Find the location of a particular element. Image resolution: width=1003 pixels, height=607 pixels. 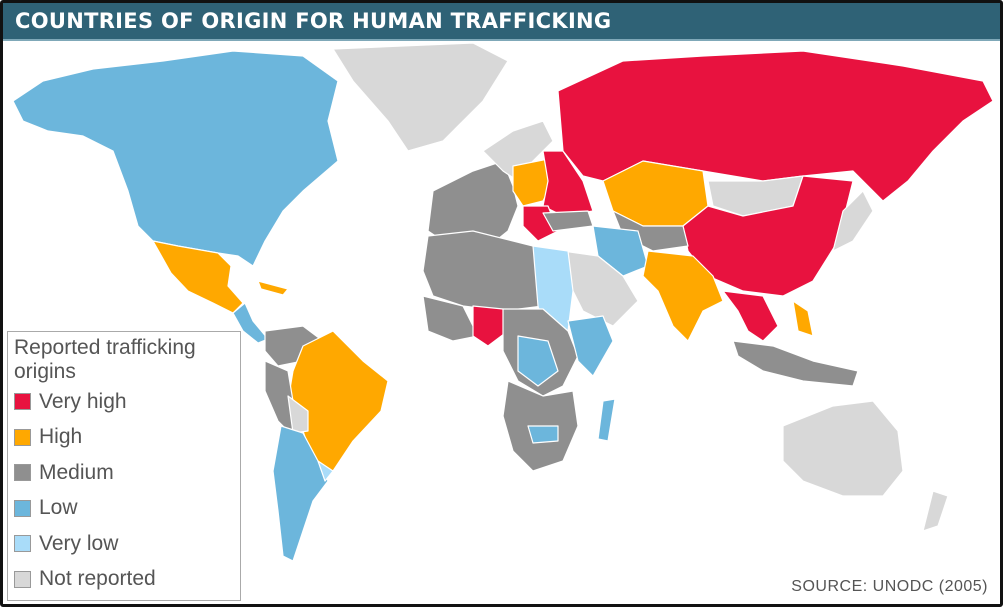

legend-label: Medium is located at coordinates (76, 472).